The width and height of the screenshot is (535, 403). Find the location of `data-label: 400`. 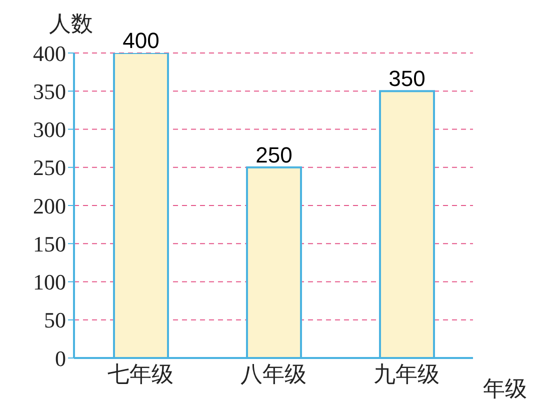

data-label: 400 is located at coordinates (141, 40).